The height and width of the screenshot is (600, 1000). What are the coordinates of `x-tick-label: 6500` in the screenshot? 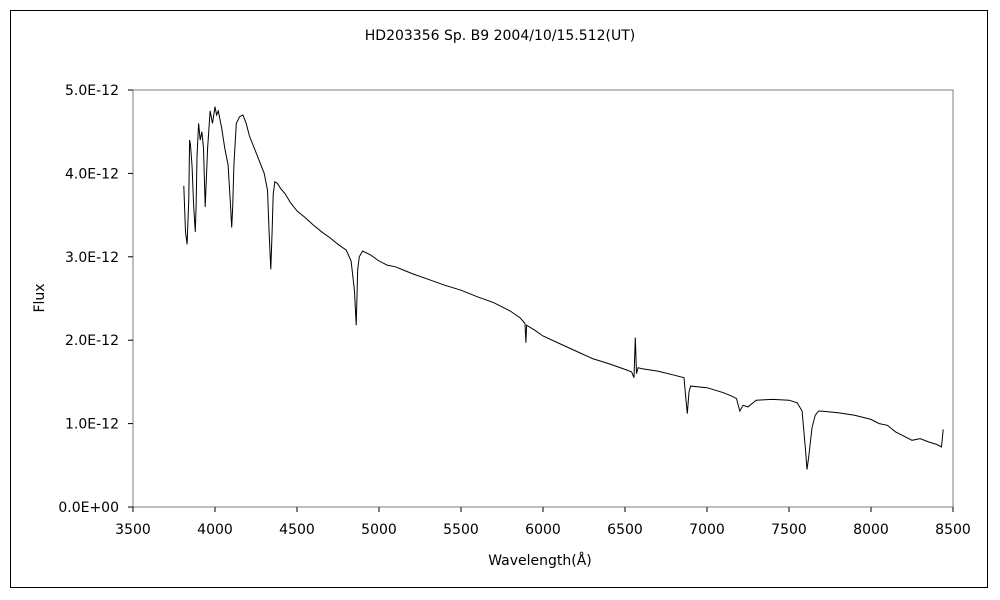 It's located at (625, 530).